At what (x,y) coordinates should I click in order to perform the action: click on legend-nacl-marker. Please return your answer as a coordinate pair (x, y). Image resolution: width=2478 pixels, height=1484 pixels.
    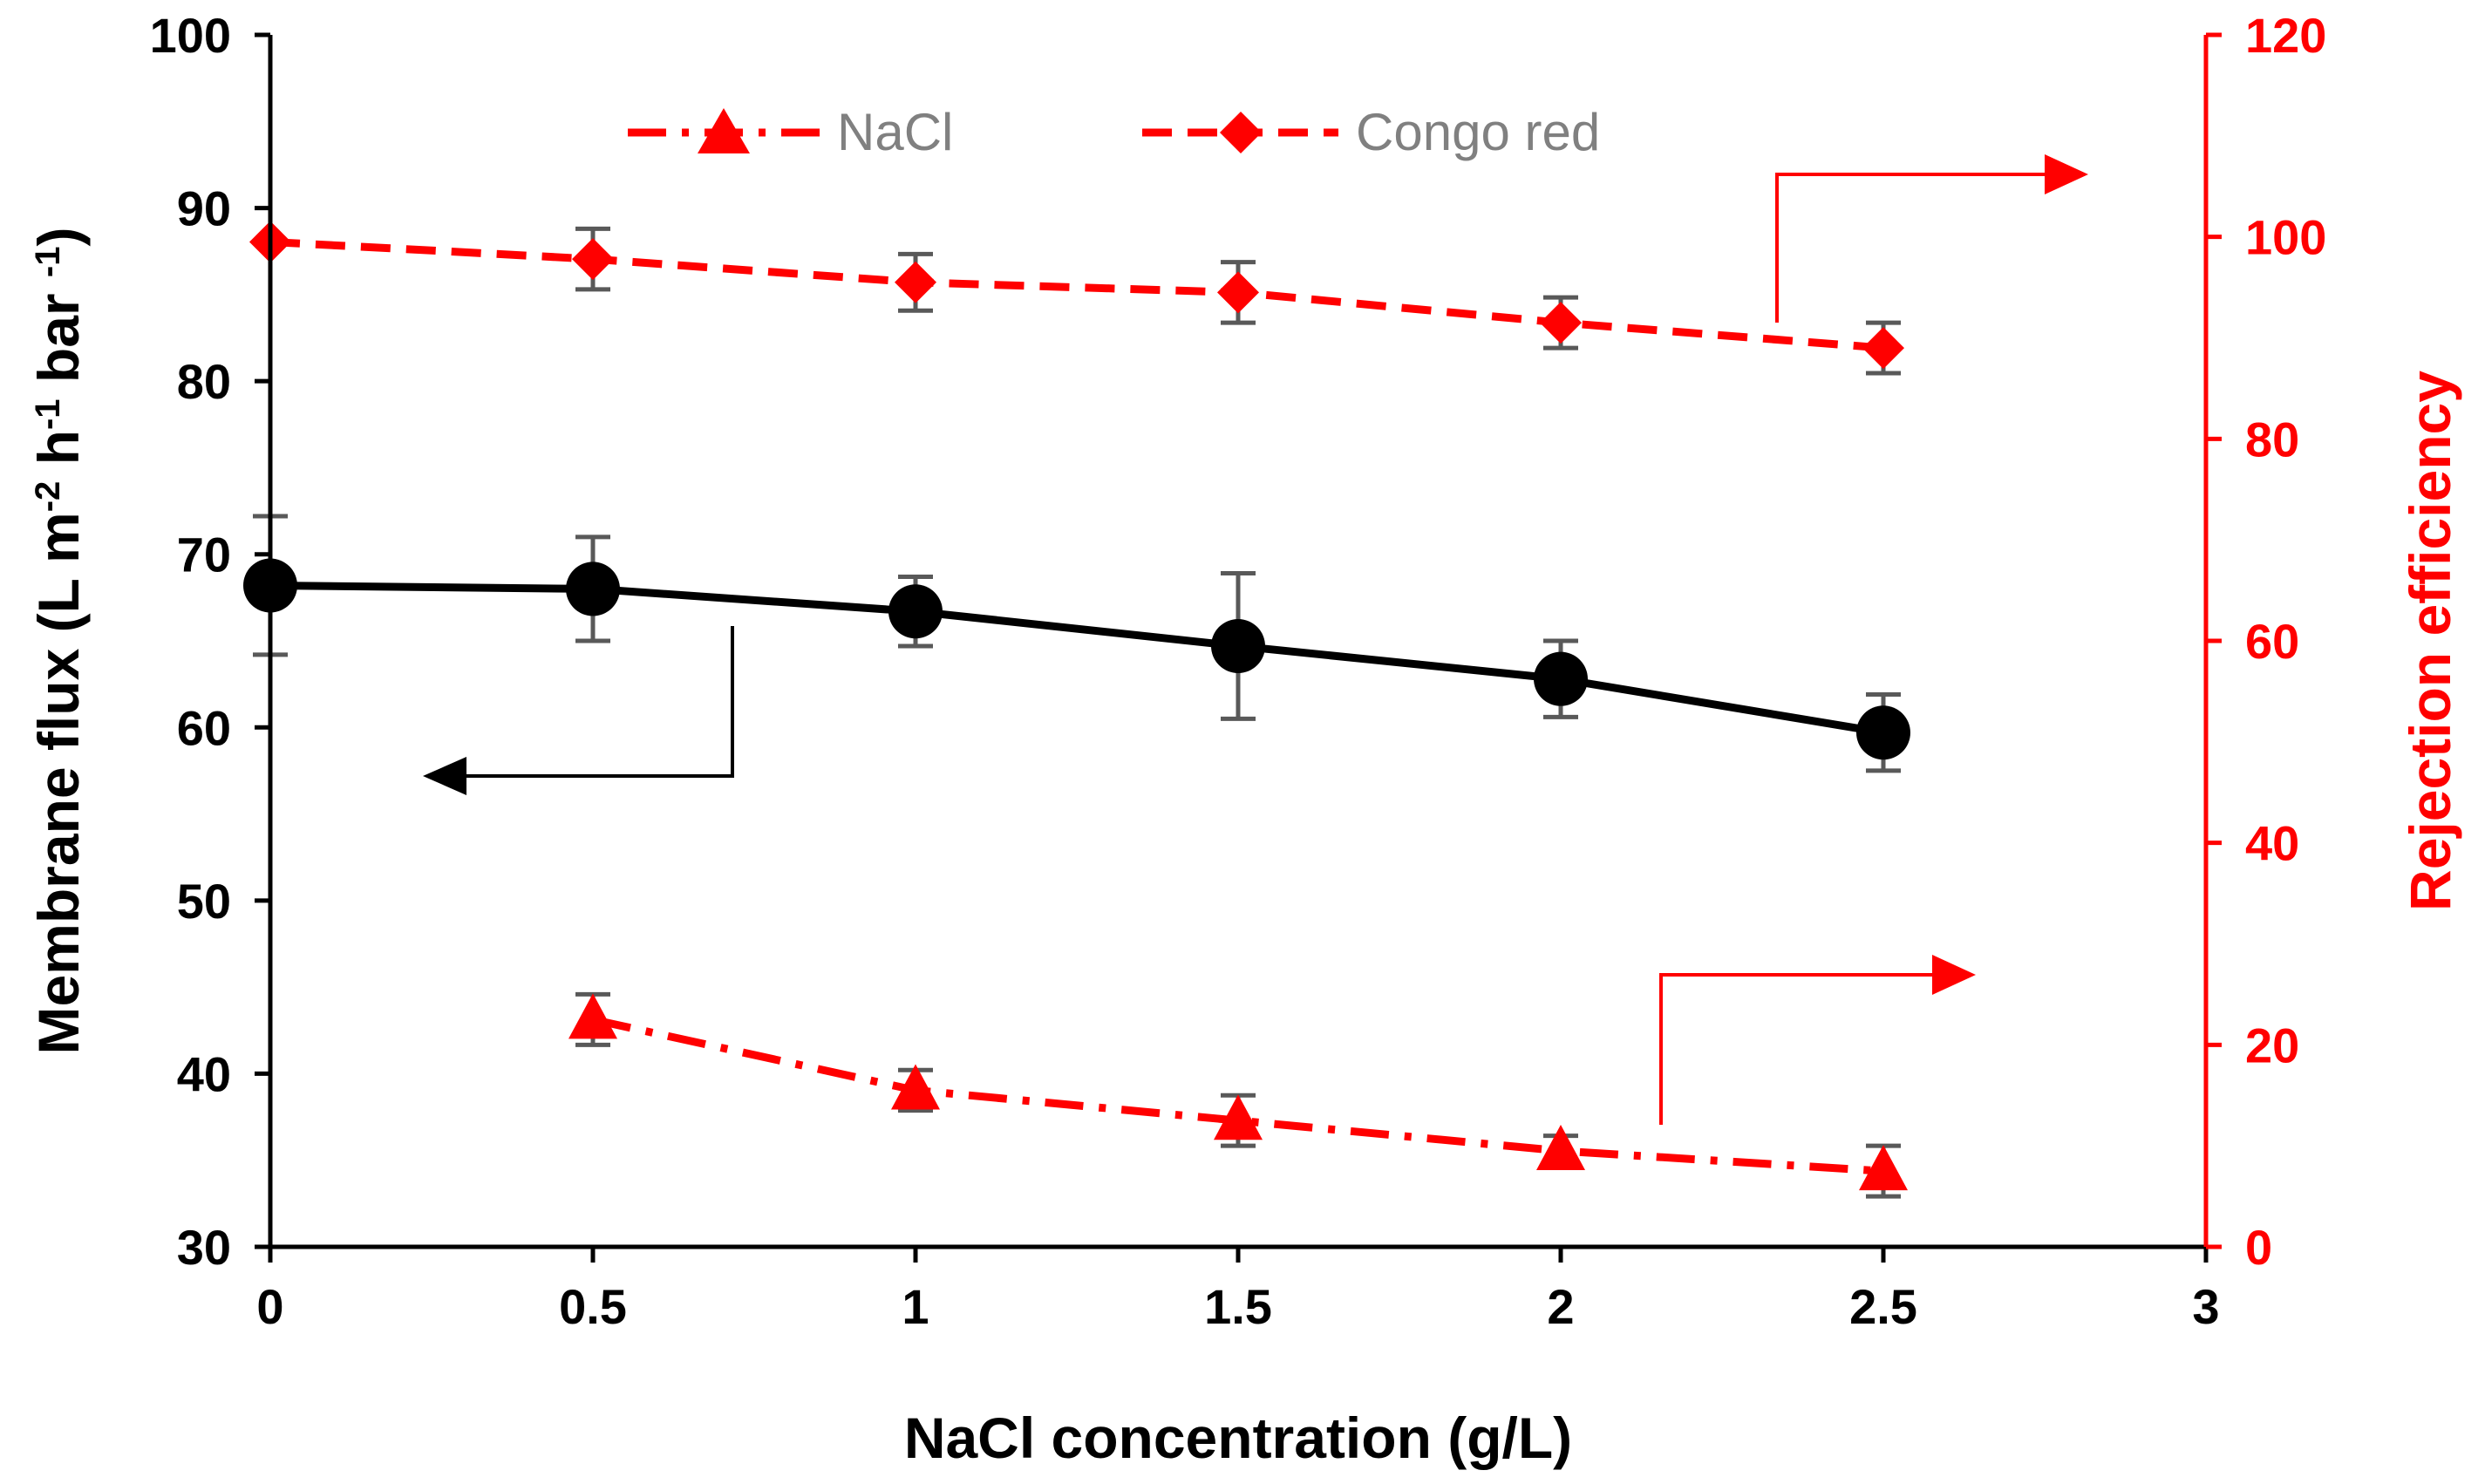
    Looking at the image, I should click on (724, 130).